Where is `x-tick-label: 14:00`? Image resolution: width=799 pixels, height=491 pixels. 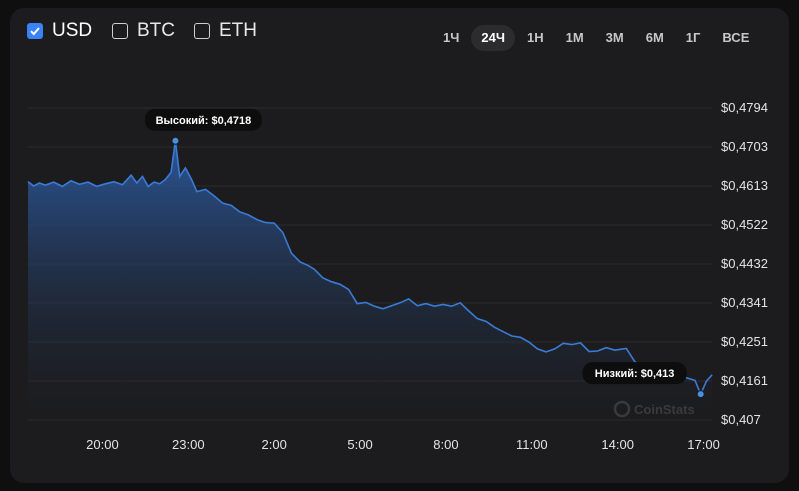
x-tick-label: 14:00 is located at coordinates (617, 444).